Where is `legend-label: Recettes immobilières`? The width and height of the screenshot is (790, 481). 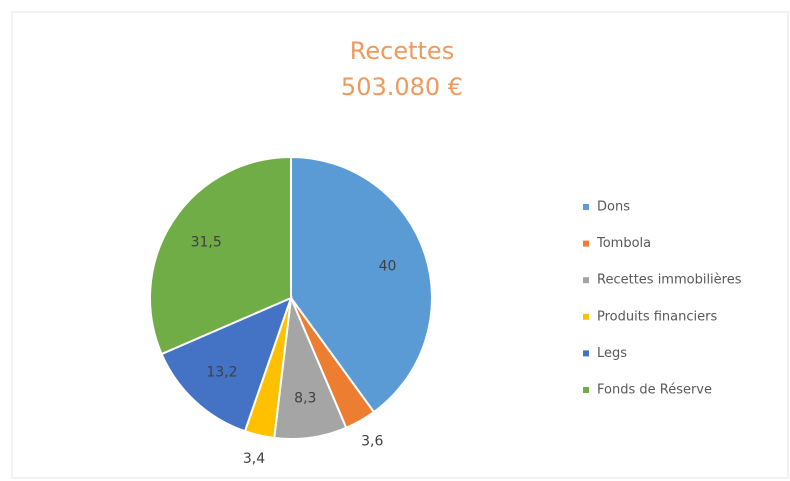 legend-label: Recettes immobilières is located at coordinates (669, 280).